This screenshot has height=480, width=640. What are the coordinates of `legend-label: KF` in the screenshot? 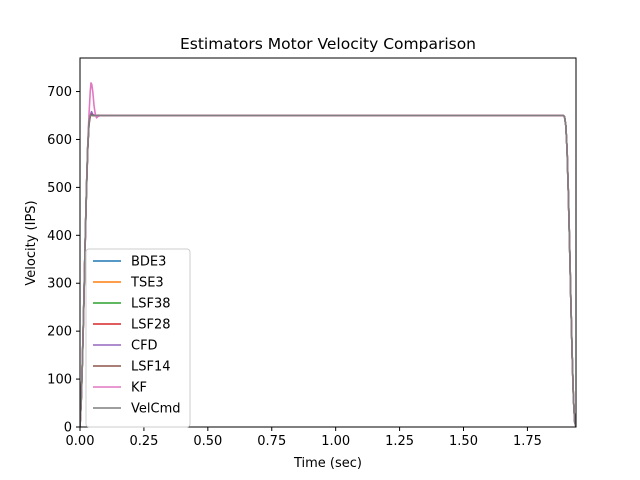 It's located at (139, 388).